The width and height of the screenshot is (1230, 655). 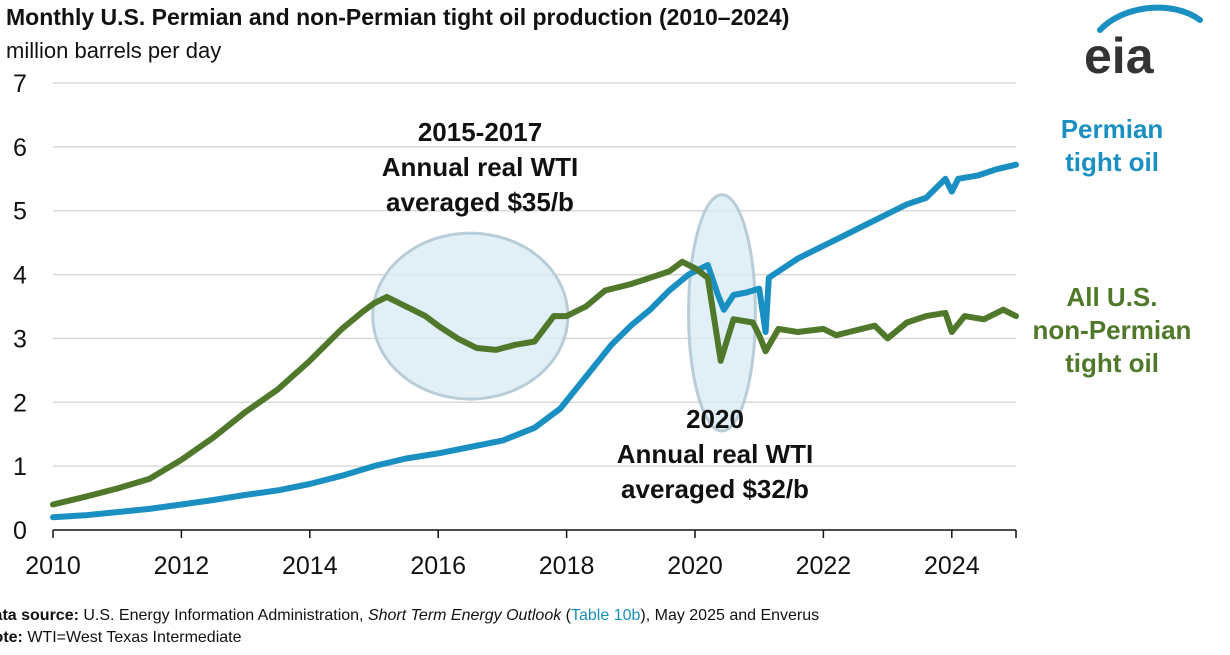 I want to click on annotation-2015-2017-line-3: averaged $35/b, so click(x=480, y=202).